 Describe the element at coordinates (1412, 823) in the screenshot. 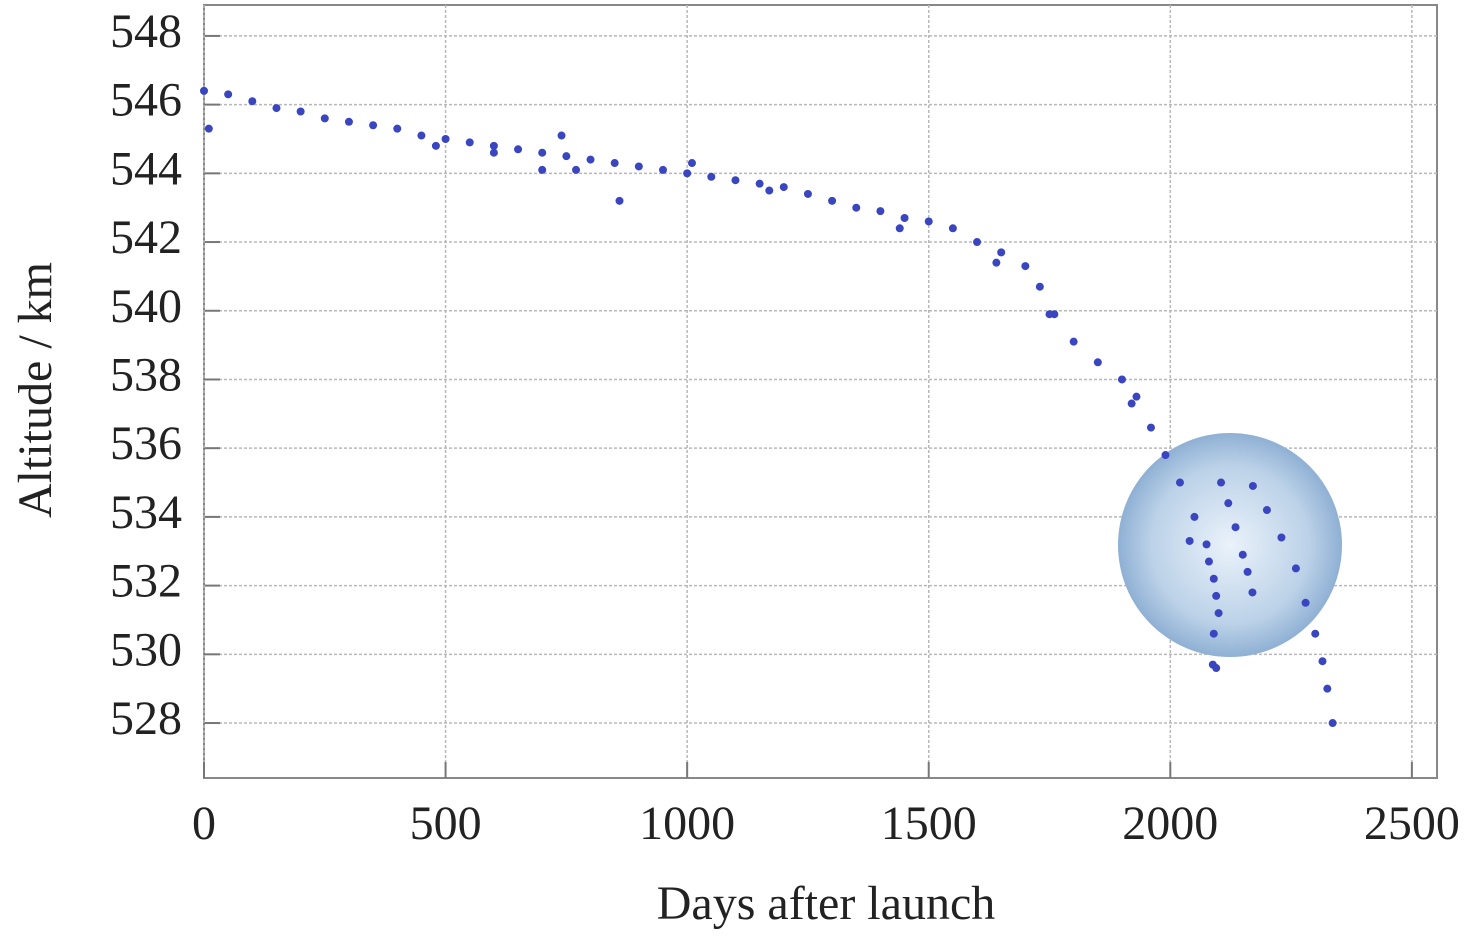

I see `x-tick-label: 2500` at that location.